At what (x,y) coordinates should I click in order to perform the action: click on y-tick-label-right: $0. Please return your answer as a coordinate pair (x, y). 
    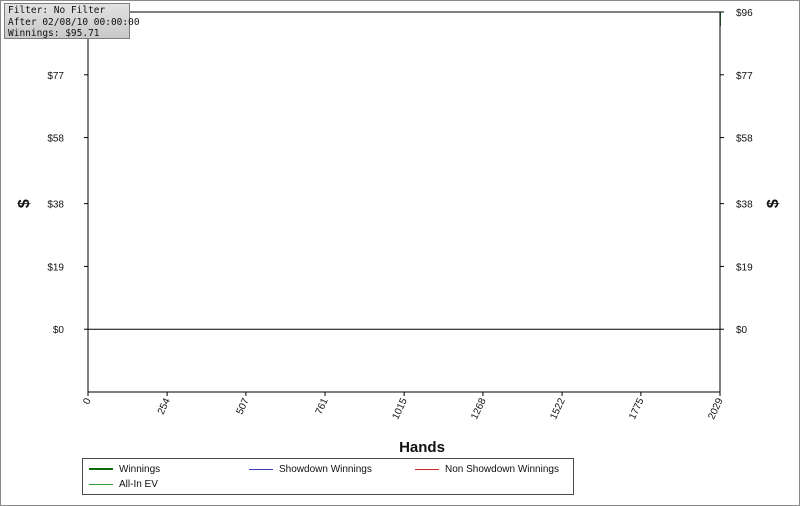
    Looking at the image, I should click on (742, 330).